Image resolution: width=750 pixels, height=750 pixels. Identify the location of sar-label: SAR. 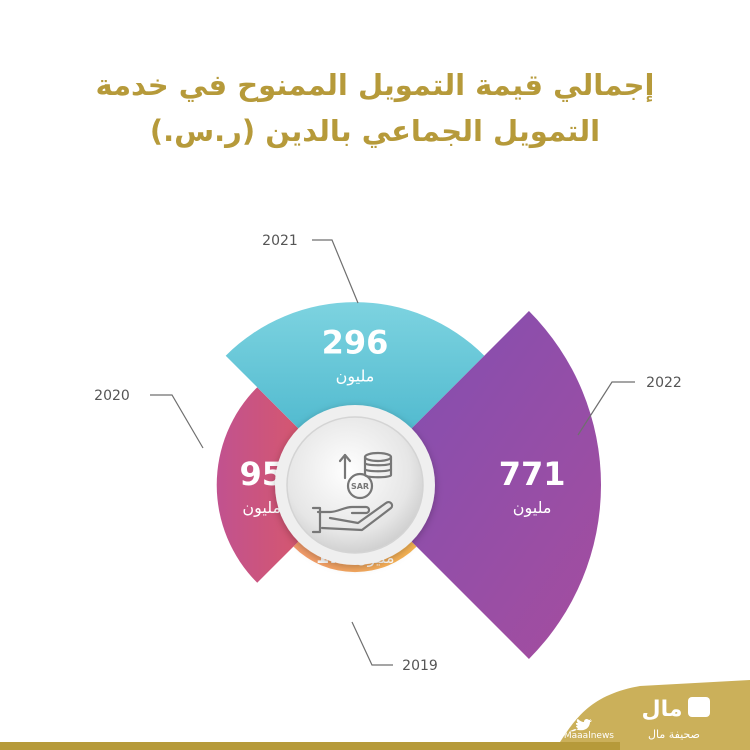
(360, 486).